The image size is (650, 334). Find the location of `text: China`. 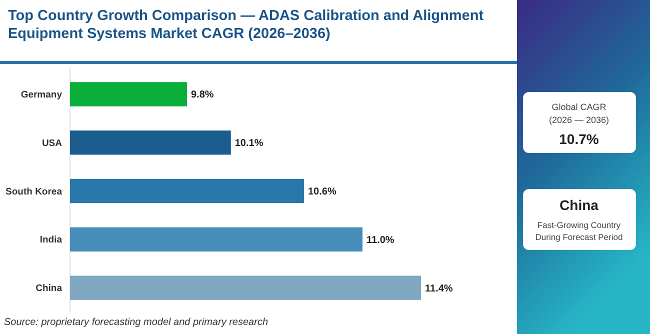

text: China is located at coordinates (579, 205).